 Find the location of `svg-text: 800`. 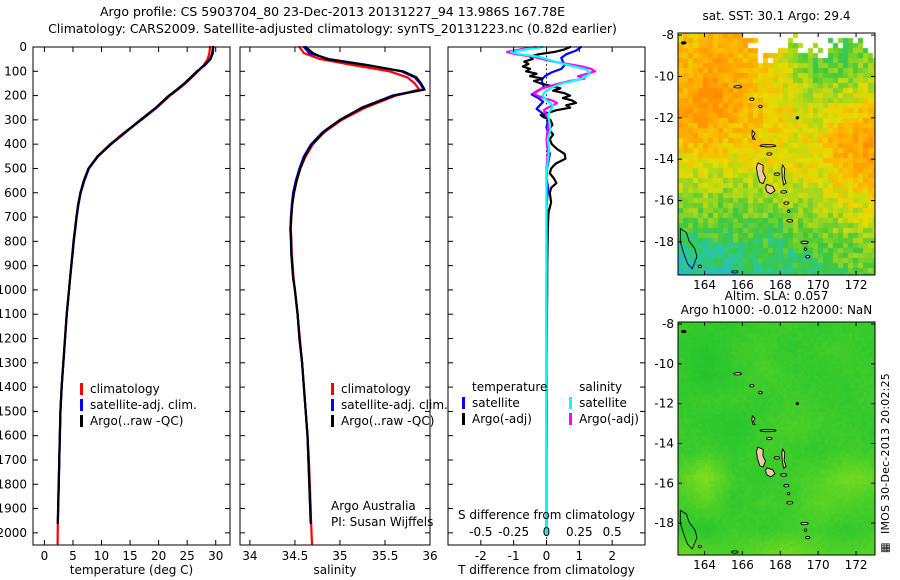

svg-text: 800 is located at coordinates (15, 241).